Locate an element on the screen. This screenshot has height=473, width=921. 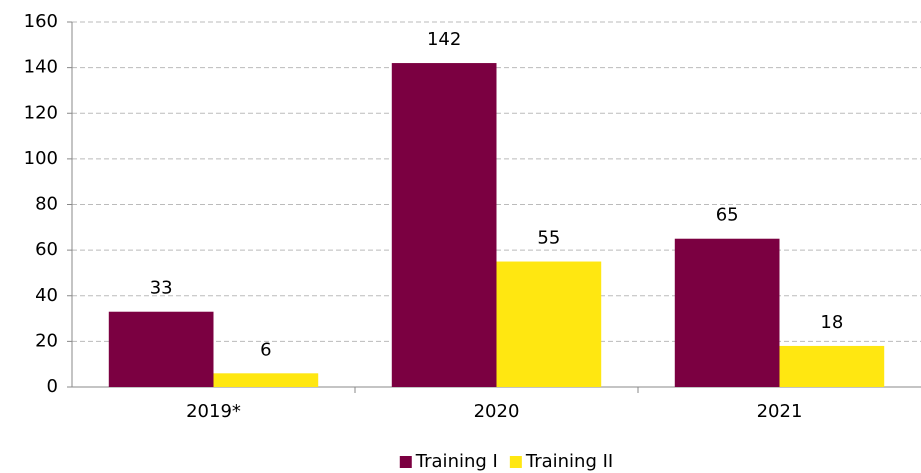
y-tick-label: 140 is located at coordinates (41, 67).